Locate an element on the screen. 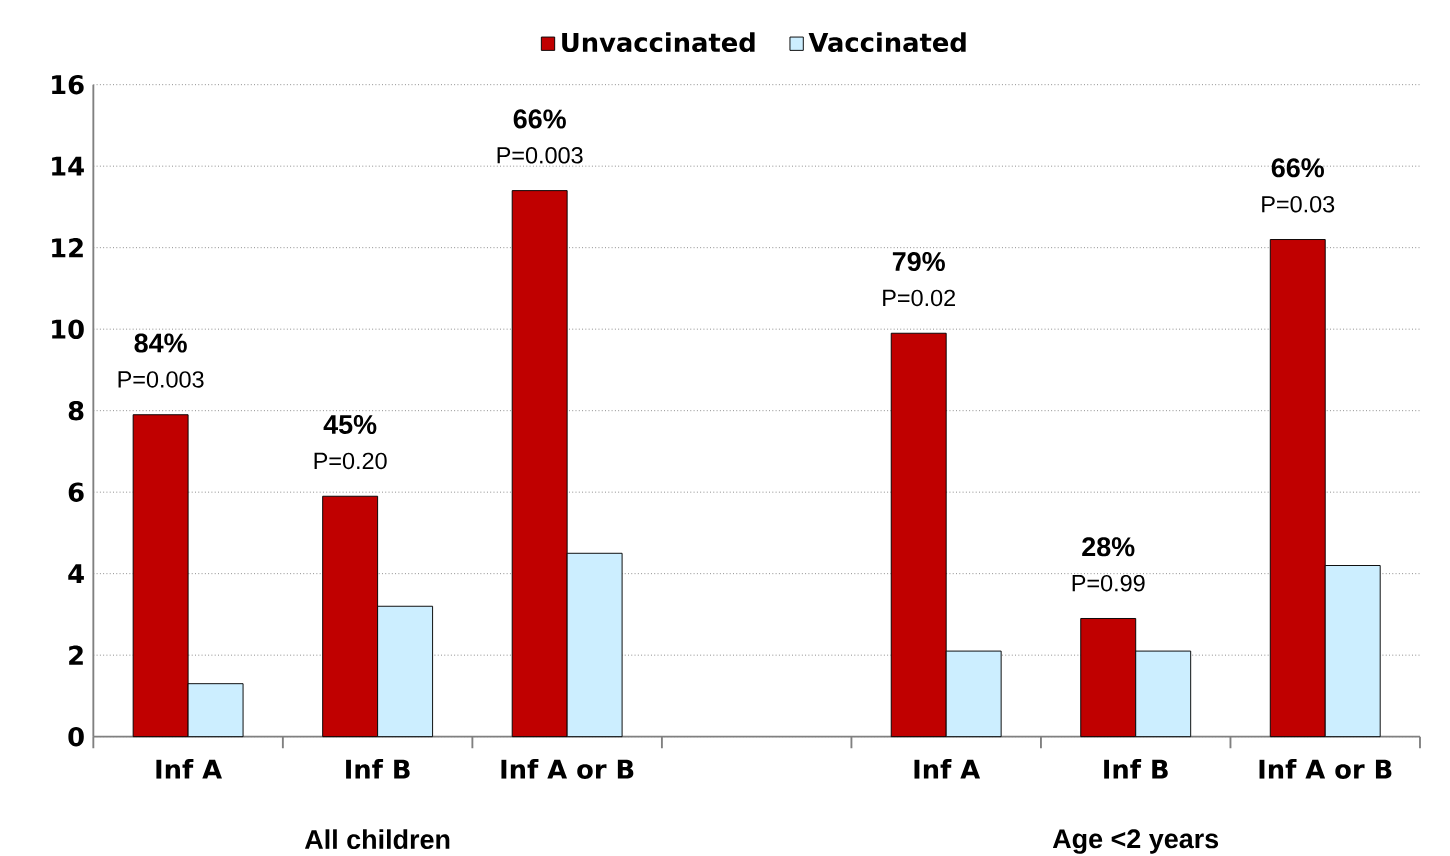 This screenshot has height=856, width=1450. y-tick-label: 10 is located at coordinates (68, 329).